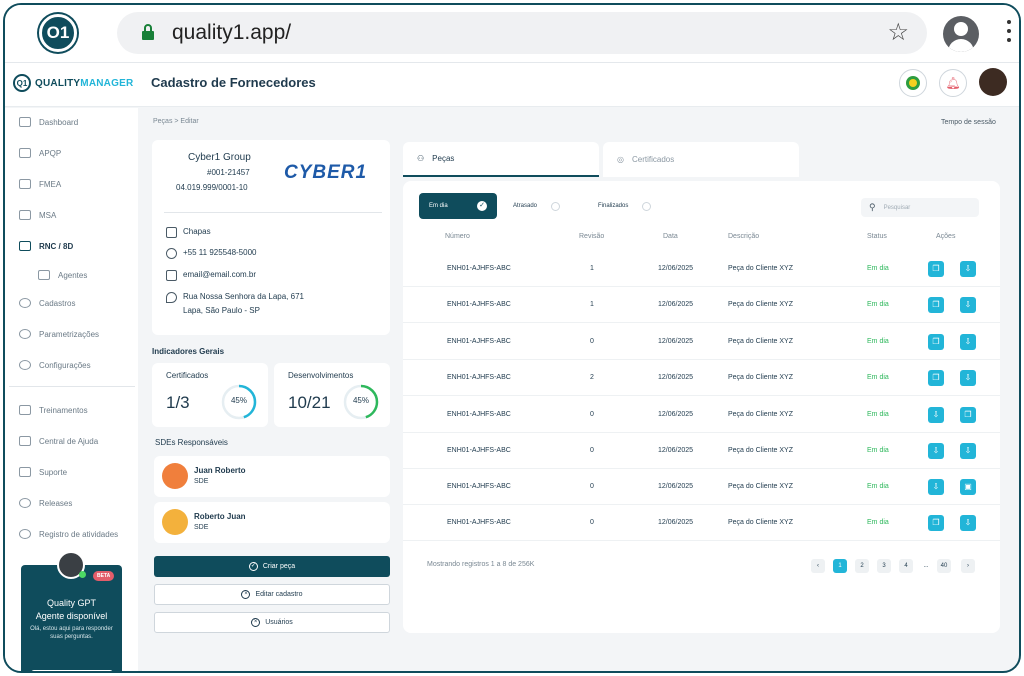 This screenshot has width=1024, height=676. What do you see at coordinates (171, 253) in the screenshot?
I see `phone-icon` at bounding box center [171, 253].